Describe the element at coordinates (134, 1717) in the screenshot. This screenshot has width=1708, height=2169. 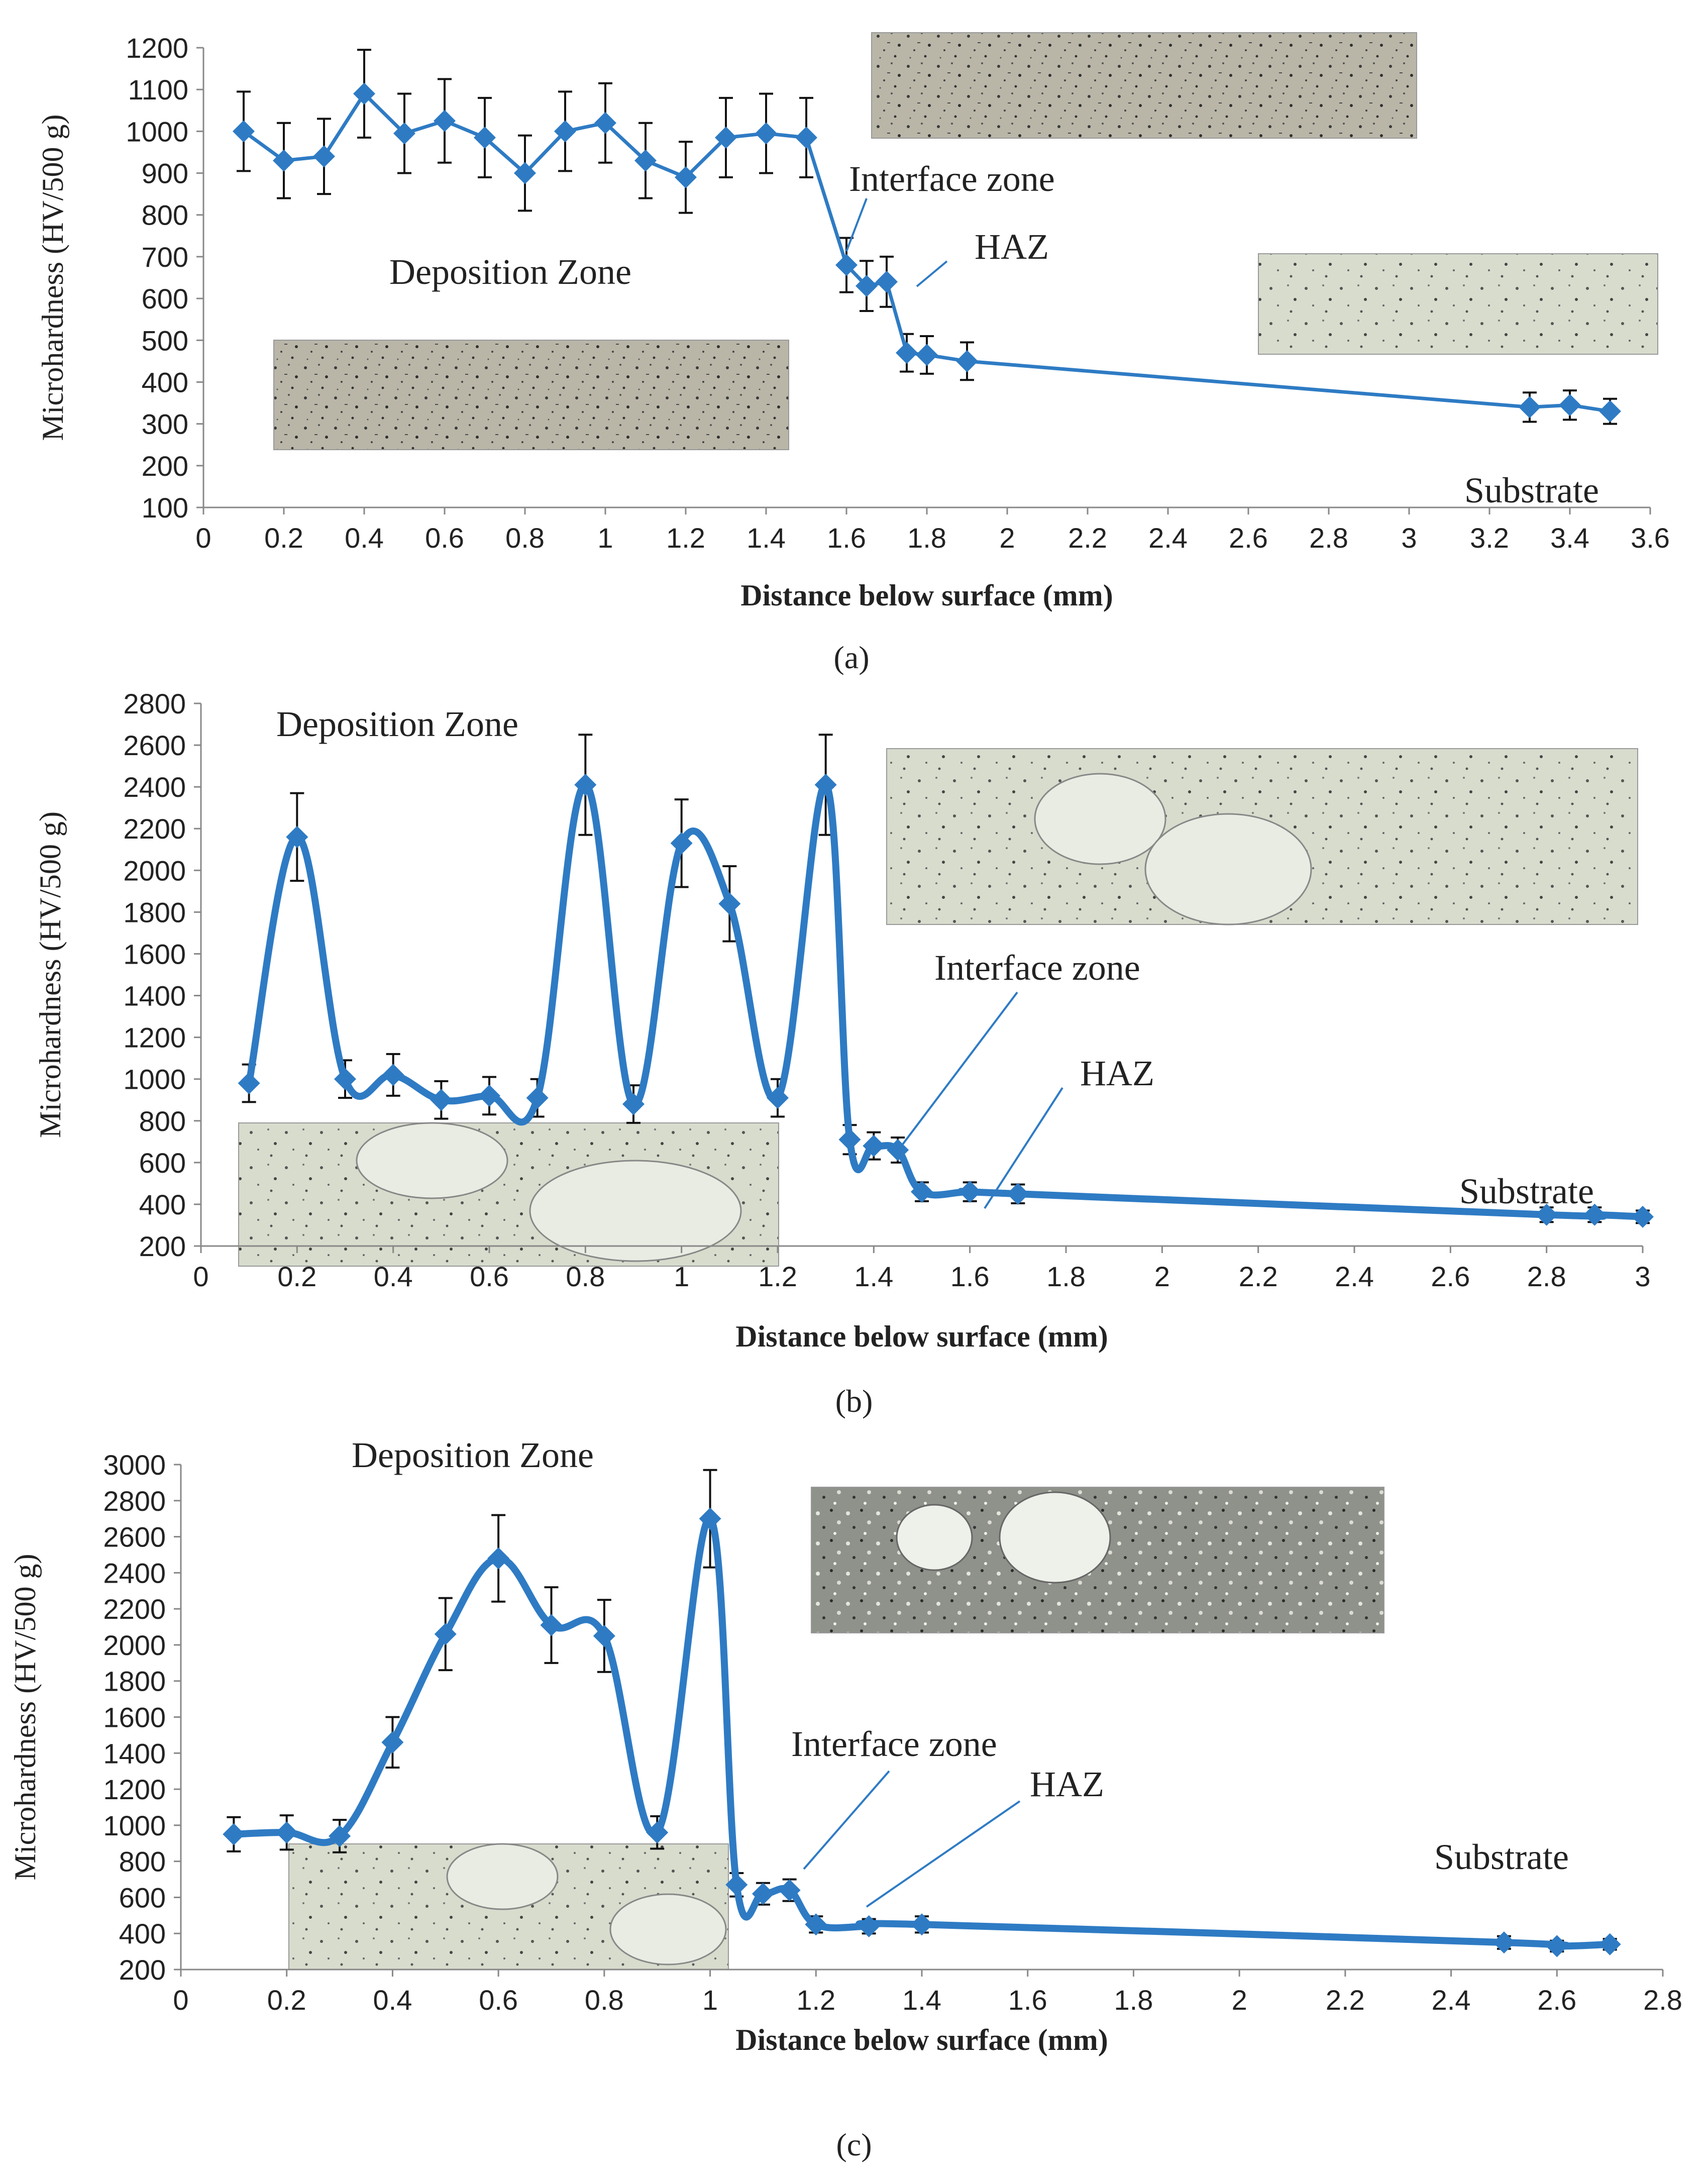
I see `y-tick-label: 1600` at that location.